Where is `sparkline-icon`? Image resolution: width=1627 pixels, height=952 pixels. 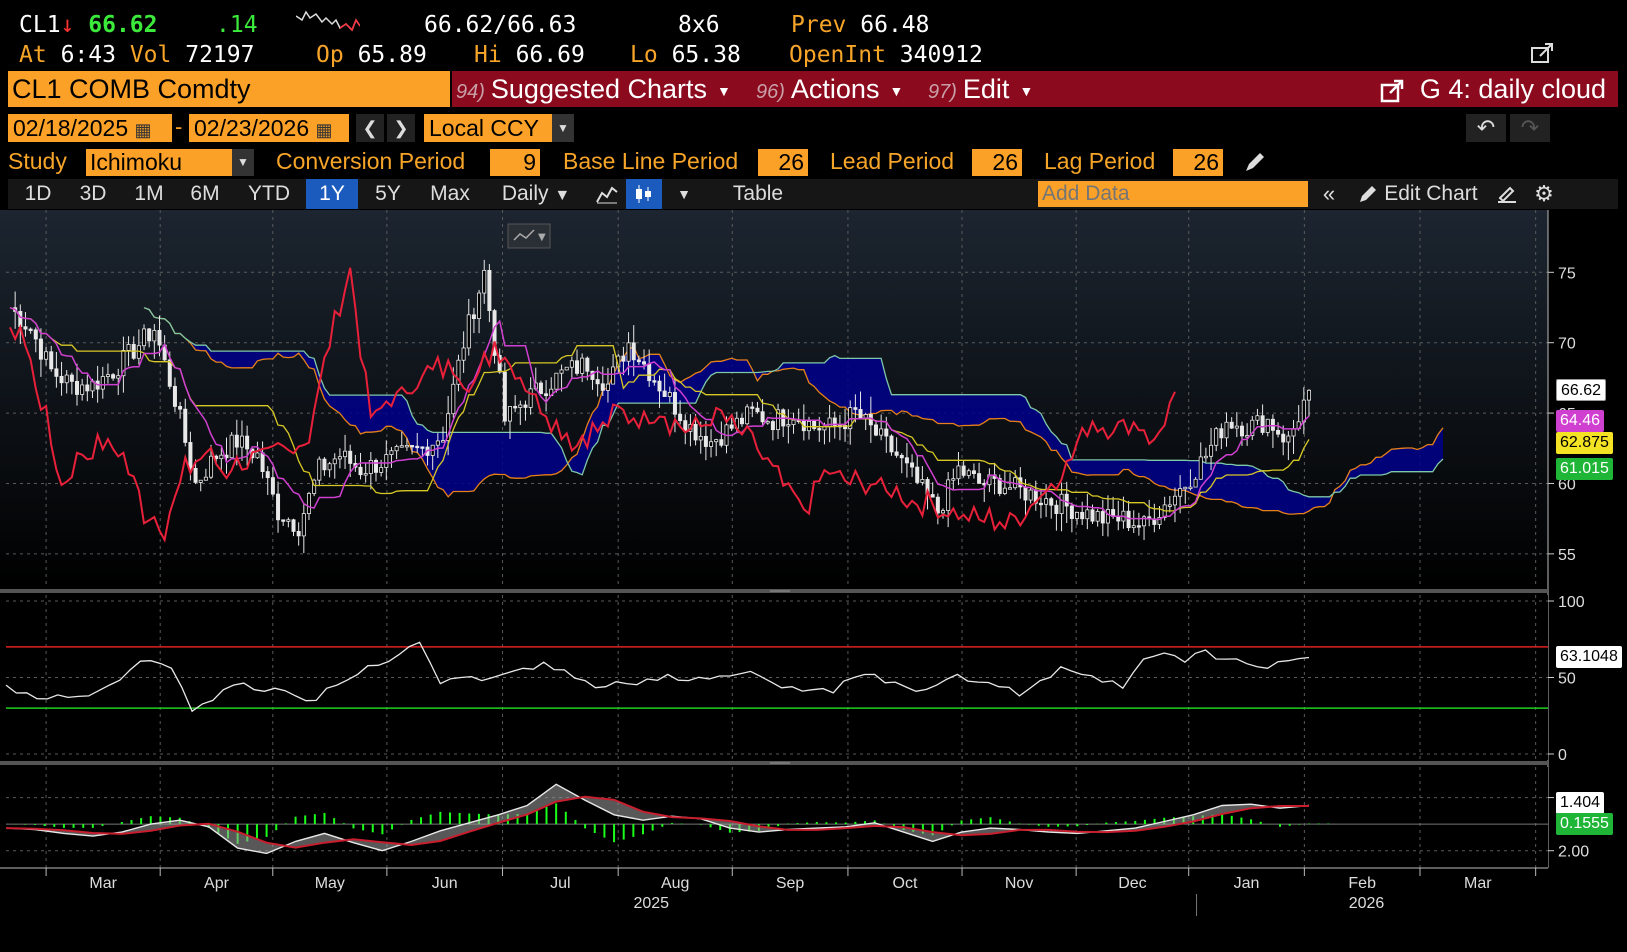
sparkline-icon is located at coordinates (328, 21).